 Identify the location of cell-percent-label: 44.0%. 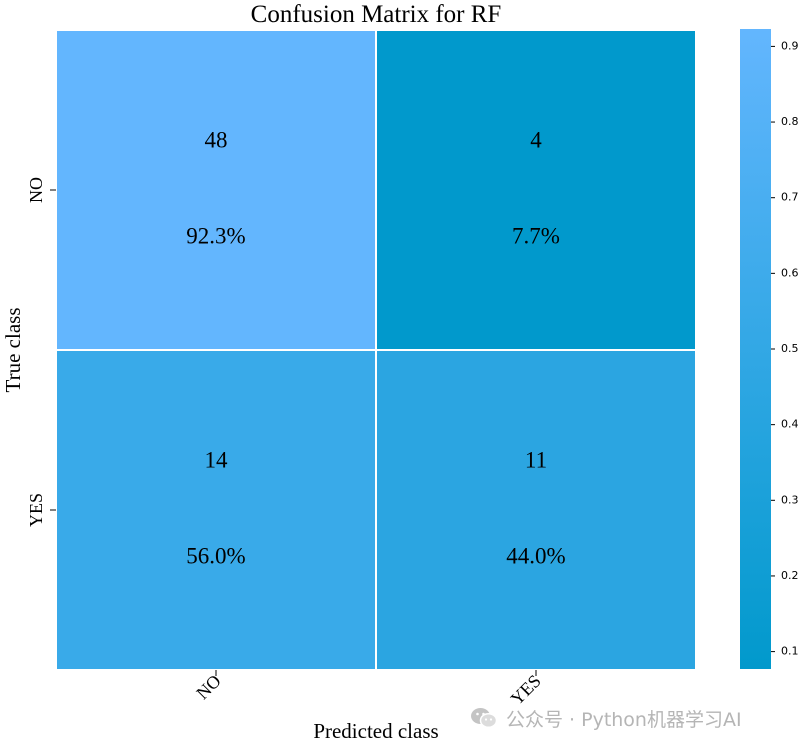
(535, 555).